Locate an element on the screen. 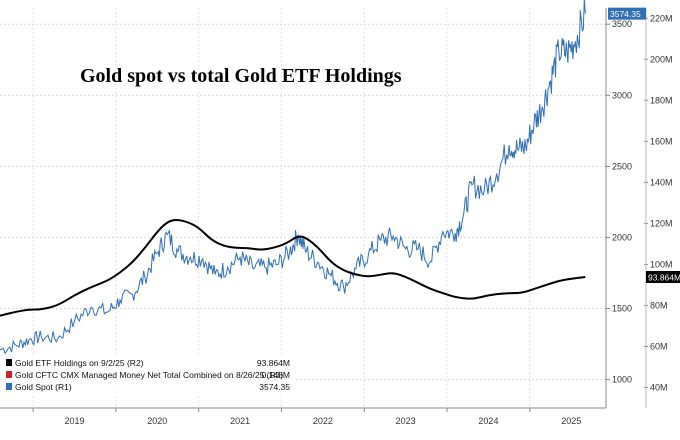  badge-spot-bg is located at coordinates (627, 13).